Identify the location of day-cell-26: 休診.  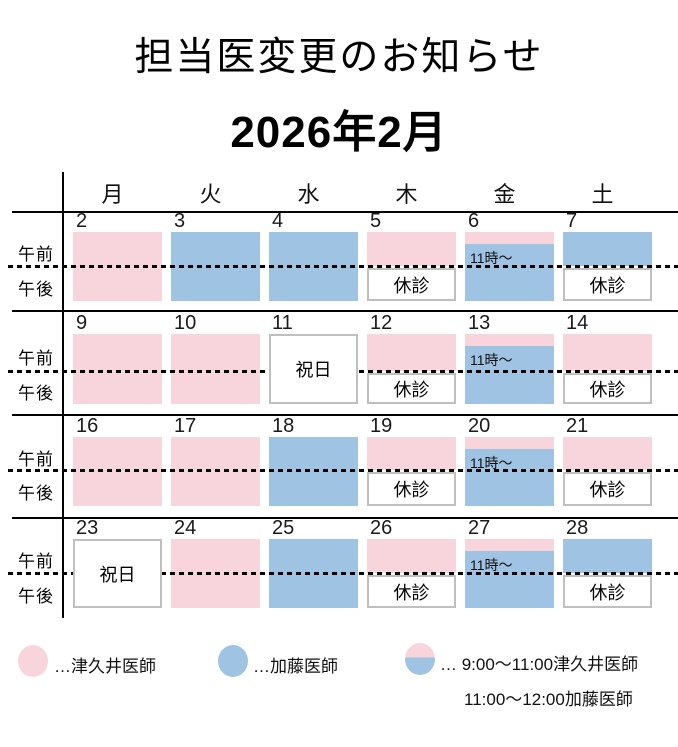
(411, 573).